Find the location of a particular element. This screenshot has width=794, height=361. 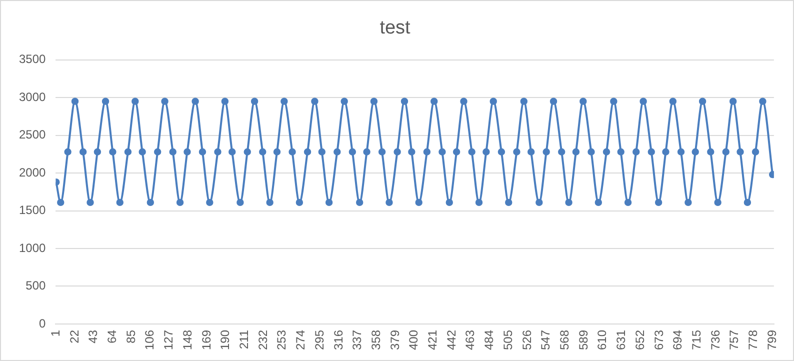

x-tick-label: 316 is located at coordinates (338, 340).